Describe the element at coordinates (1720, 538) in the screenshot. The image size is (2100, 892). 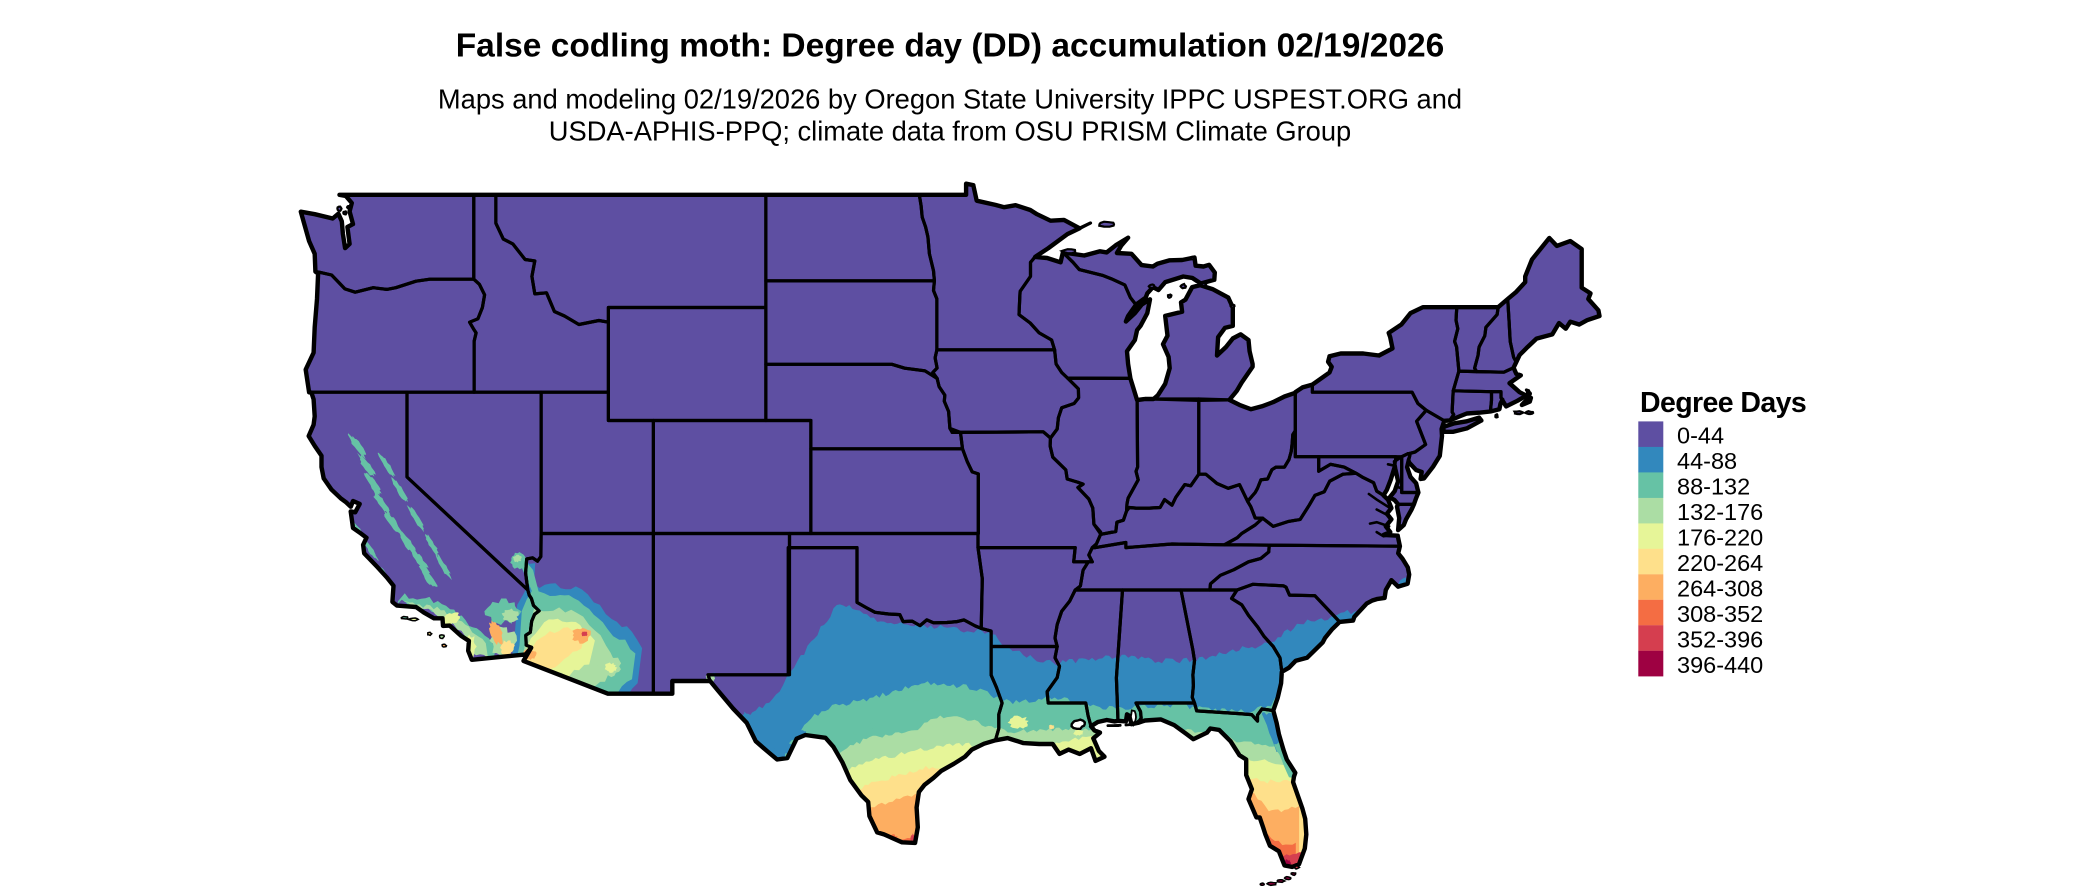
I see `svg-text: 176-220` at that location.